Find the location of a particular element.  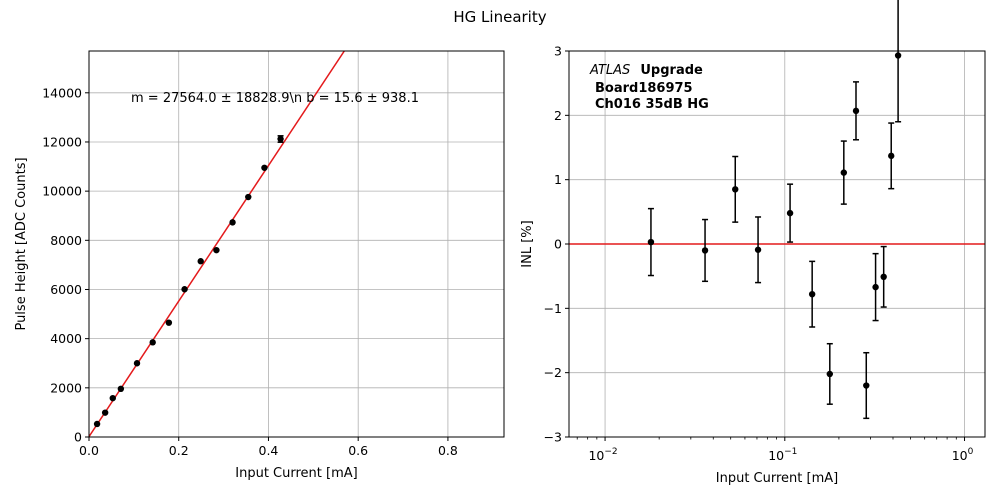

right-y-ticks: −3 −2 −1 0 1 2 3 is located at coordinates (556, 244).